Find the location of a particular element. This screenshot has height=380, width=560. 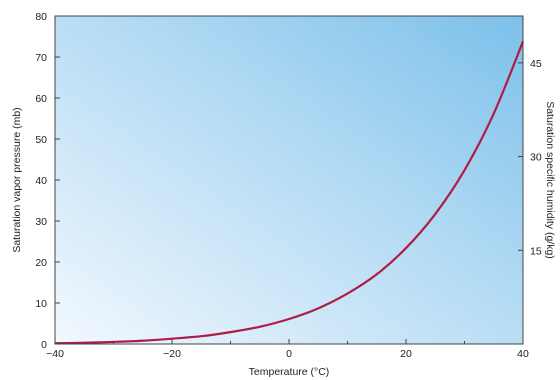

y-tick-label: 20 is located at coordinates (41, 263).